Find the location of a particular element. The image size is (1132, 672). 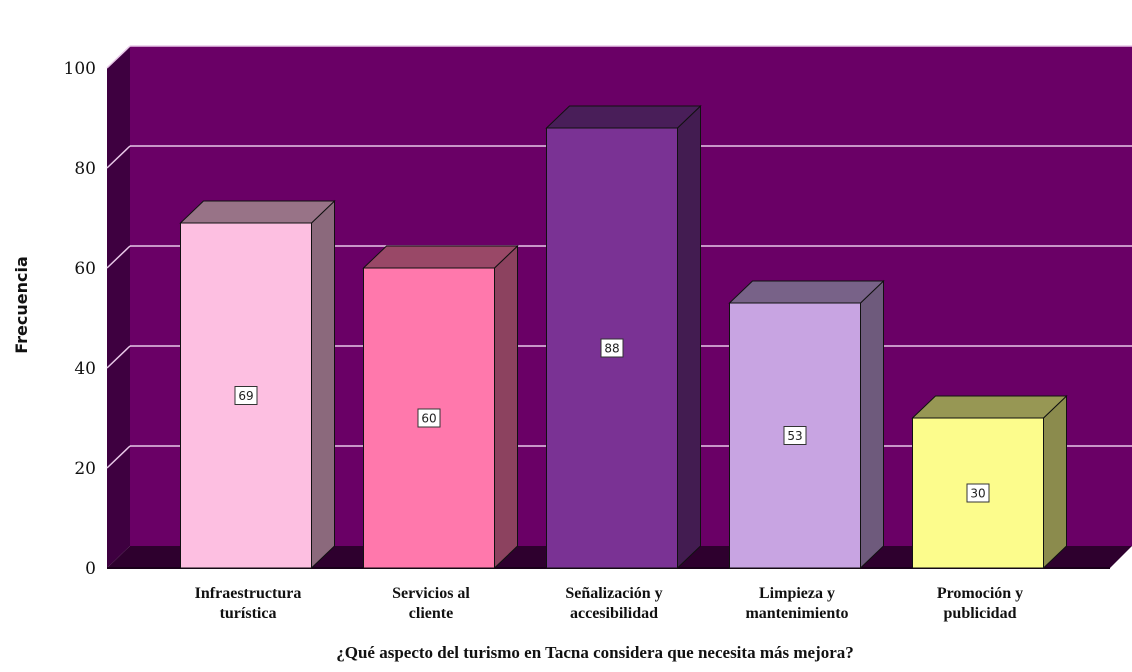

x-category-label: Limpieza y is located at coordinates (797, 593).